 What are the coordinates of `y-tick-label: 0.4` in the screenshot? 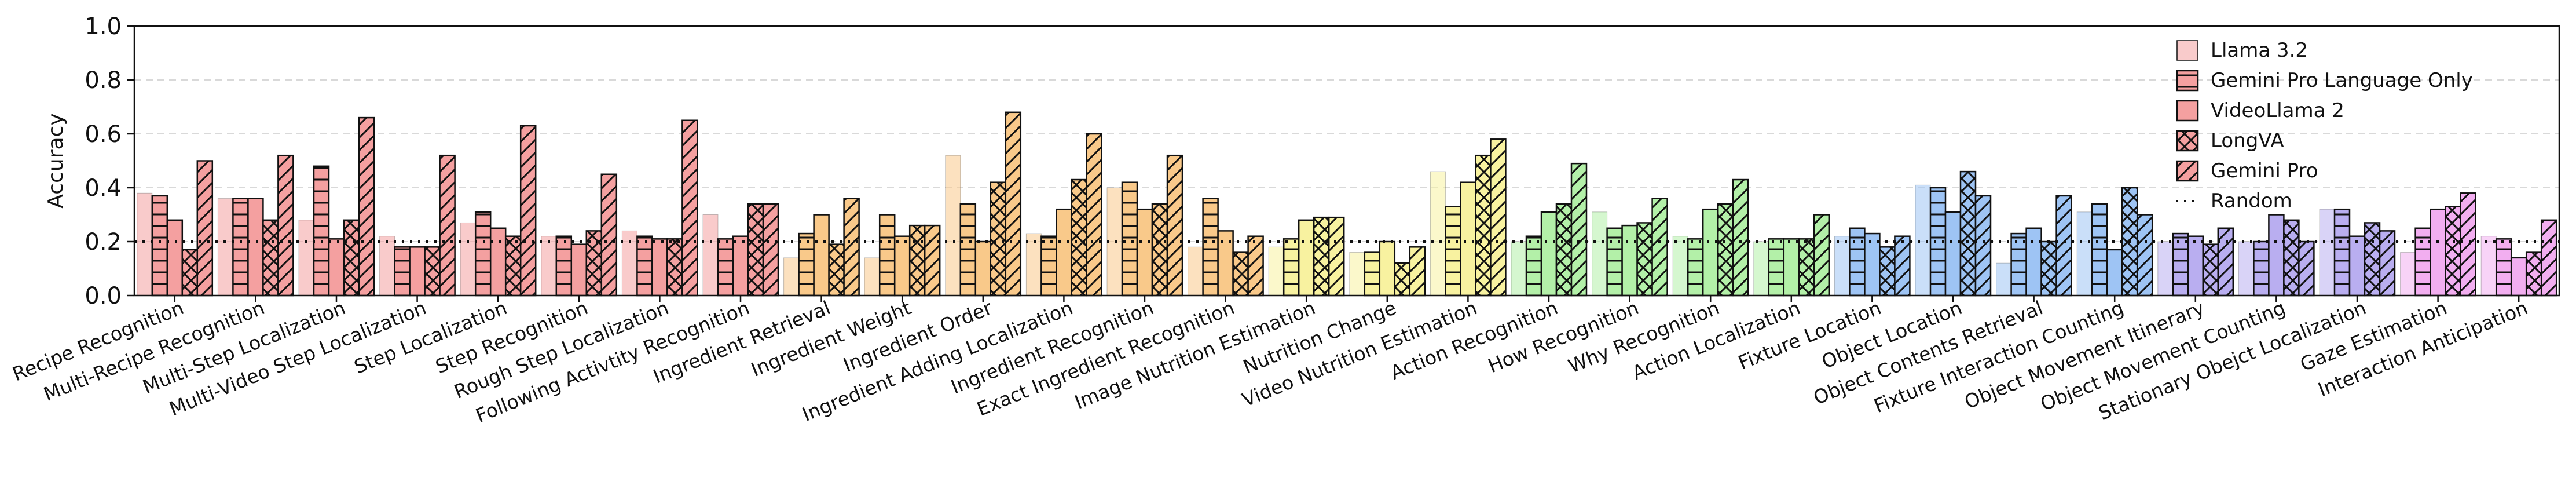 It's located at (103, 188).